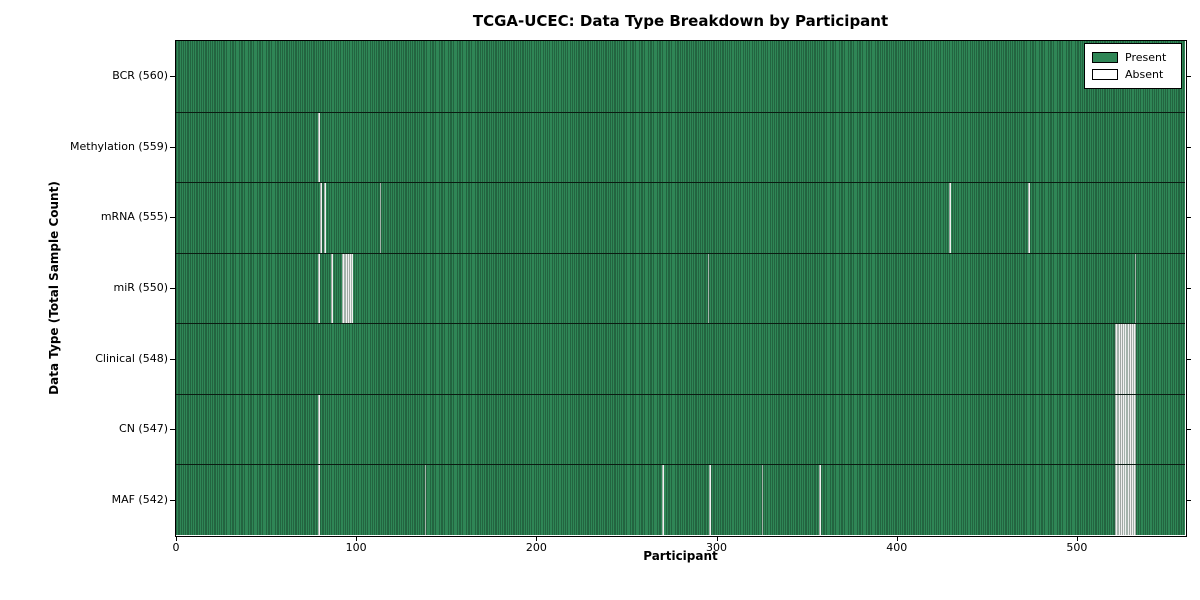 This screenshot has height=600, width=1200. Describe the element at coordinates (1146, 57) in the screenshot. I see `legend-label-present: Present` at that location.